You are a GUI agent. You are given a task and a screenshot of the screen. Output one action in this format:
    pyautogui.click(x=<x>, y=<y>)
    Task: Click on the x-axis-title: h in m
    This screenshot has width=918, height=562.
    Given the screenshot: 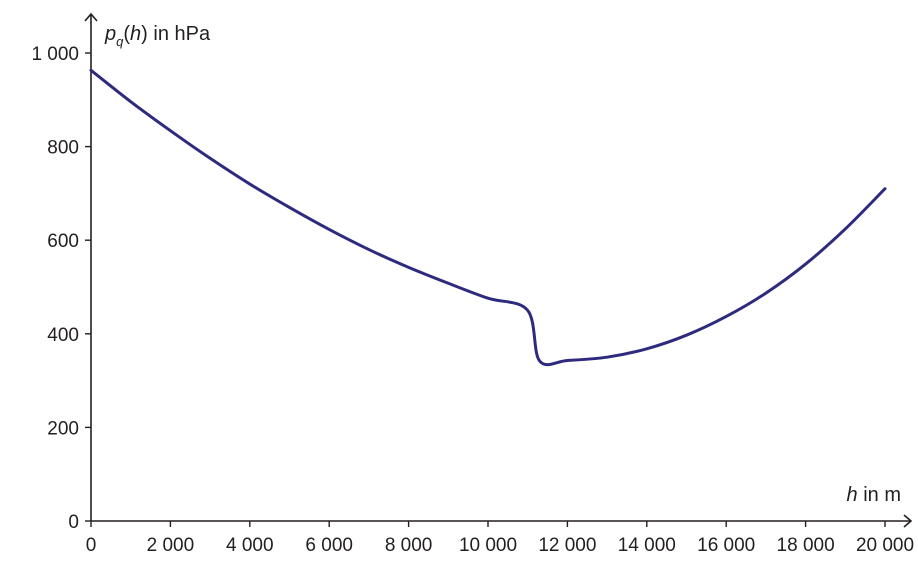 What is the action you would take?
    pyautogui.click(x=874, y=495)
    